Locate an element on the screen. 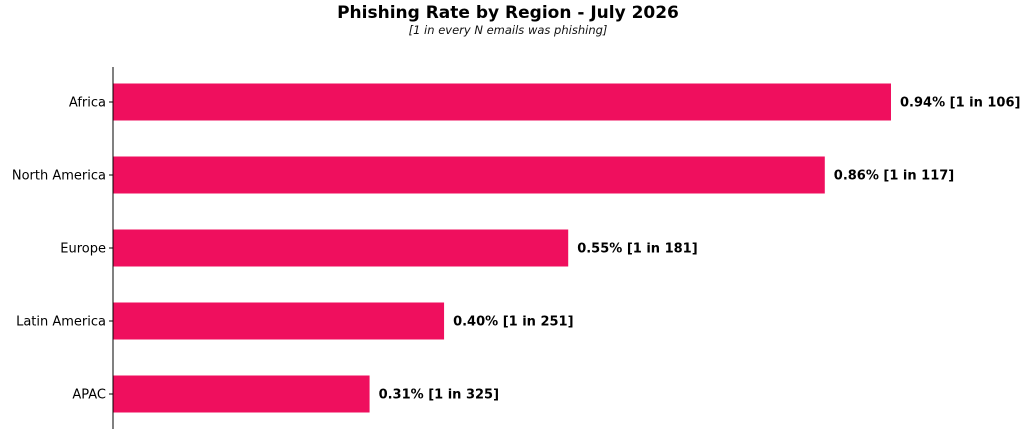 The image size is (1024, 436). data-label: 0.31% [1 in 325] is located at coordinates (439, 395).